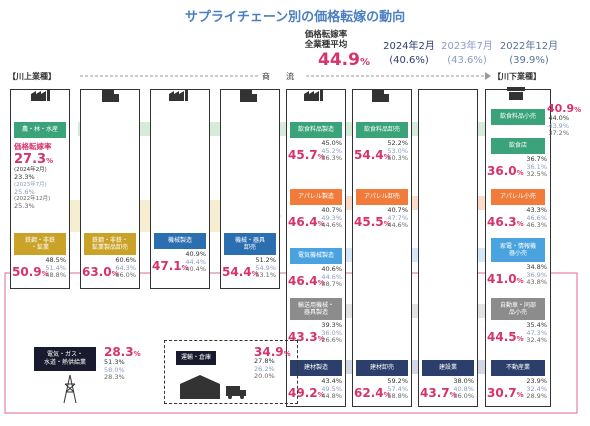 This screenshot has height=426, width=590. I want to click on agri-val-4: 25.3%, so click(24, 206).